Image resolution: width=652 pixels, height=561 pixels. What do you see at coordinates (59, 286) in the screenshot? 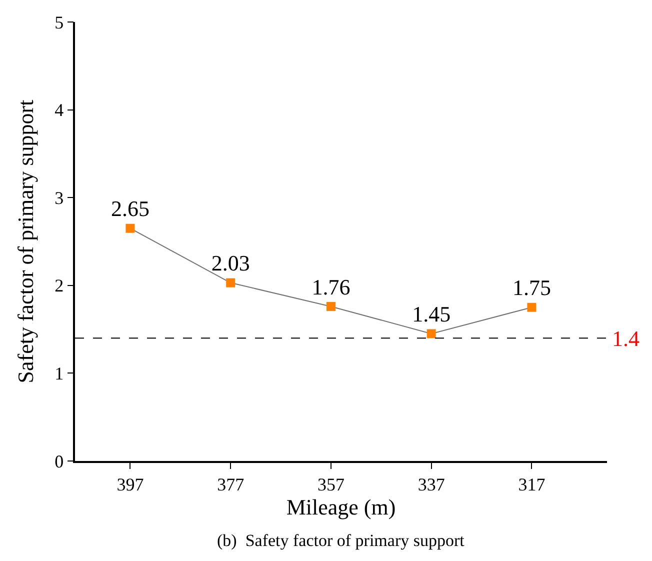
I see `y-tick-label: 2` at bounding box center [59, 286].